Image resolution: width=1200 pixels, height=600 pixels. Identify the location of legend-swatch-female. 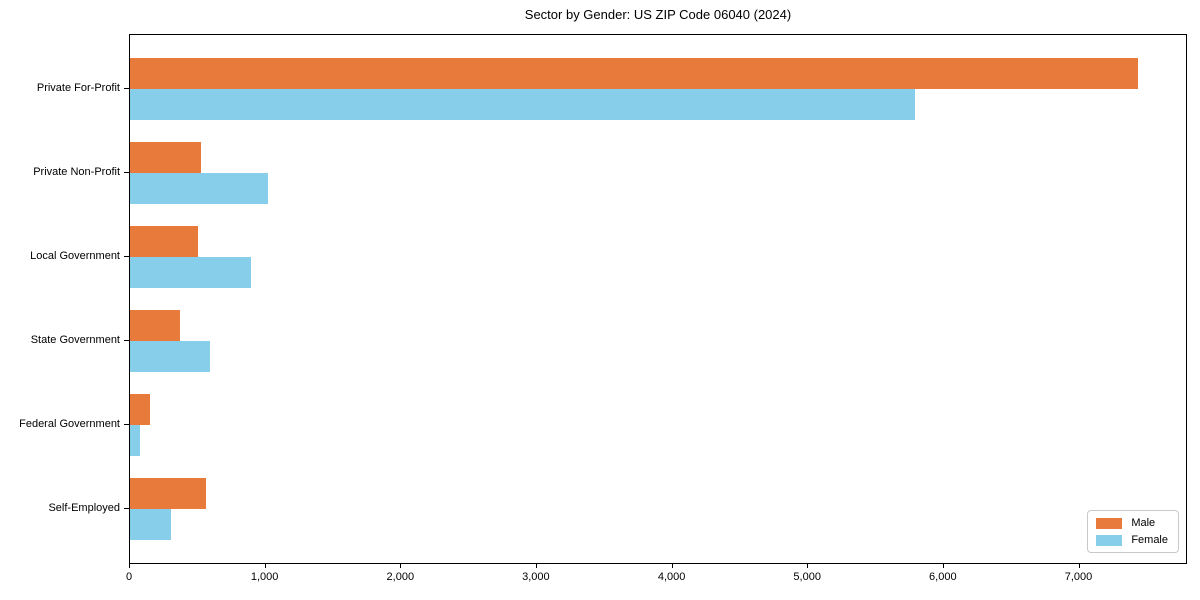
(1109, 540).